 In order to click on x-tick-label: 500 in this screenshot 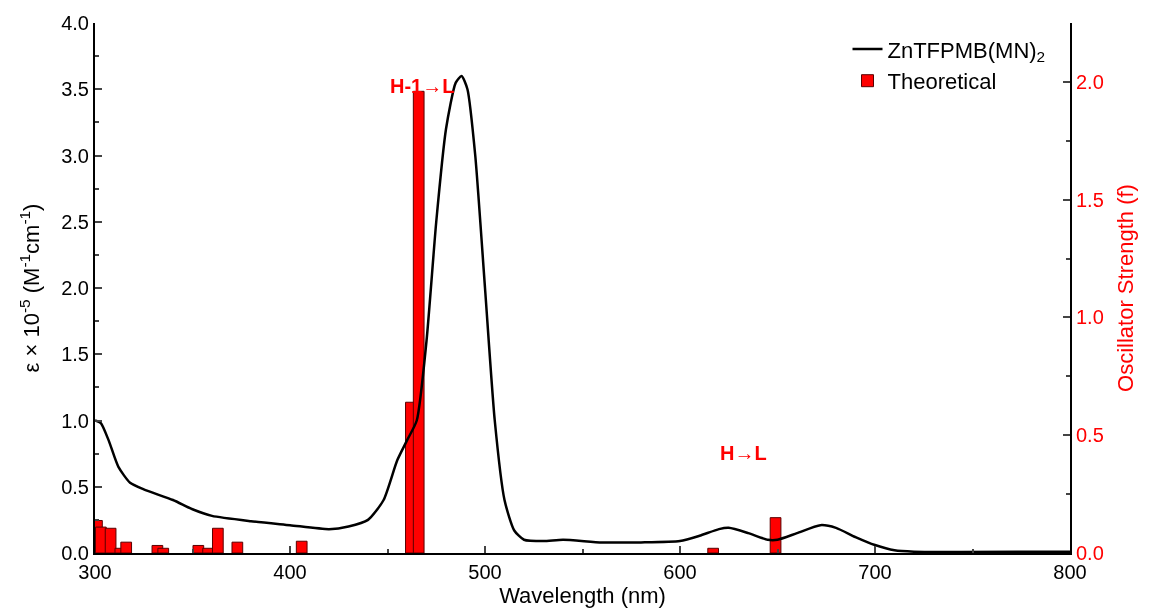, I will do `click(485, 572)`.